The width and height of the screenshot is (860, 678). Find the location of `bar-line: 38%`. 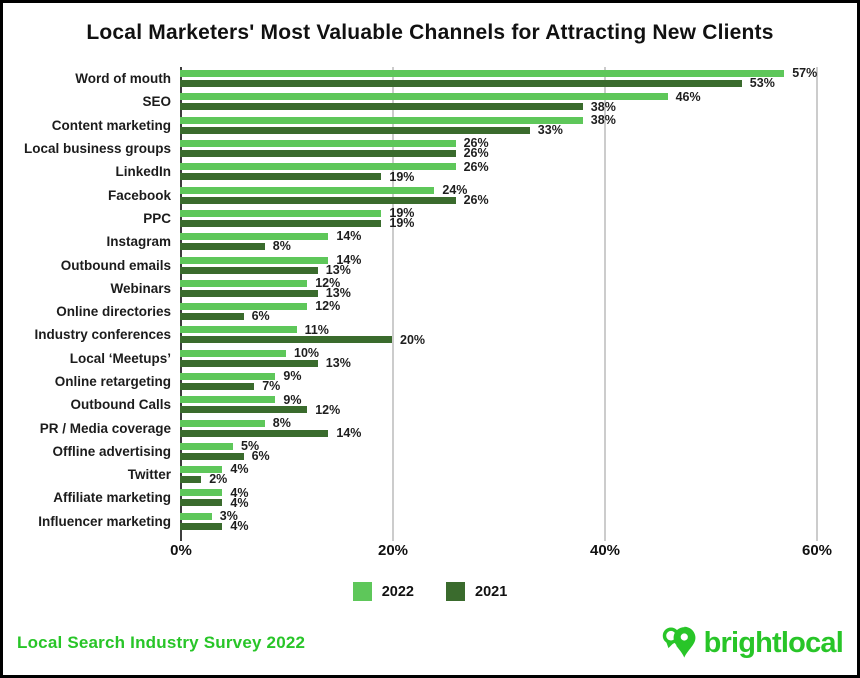

bar-line: 38% is located at coordinates (513, 107).